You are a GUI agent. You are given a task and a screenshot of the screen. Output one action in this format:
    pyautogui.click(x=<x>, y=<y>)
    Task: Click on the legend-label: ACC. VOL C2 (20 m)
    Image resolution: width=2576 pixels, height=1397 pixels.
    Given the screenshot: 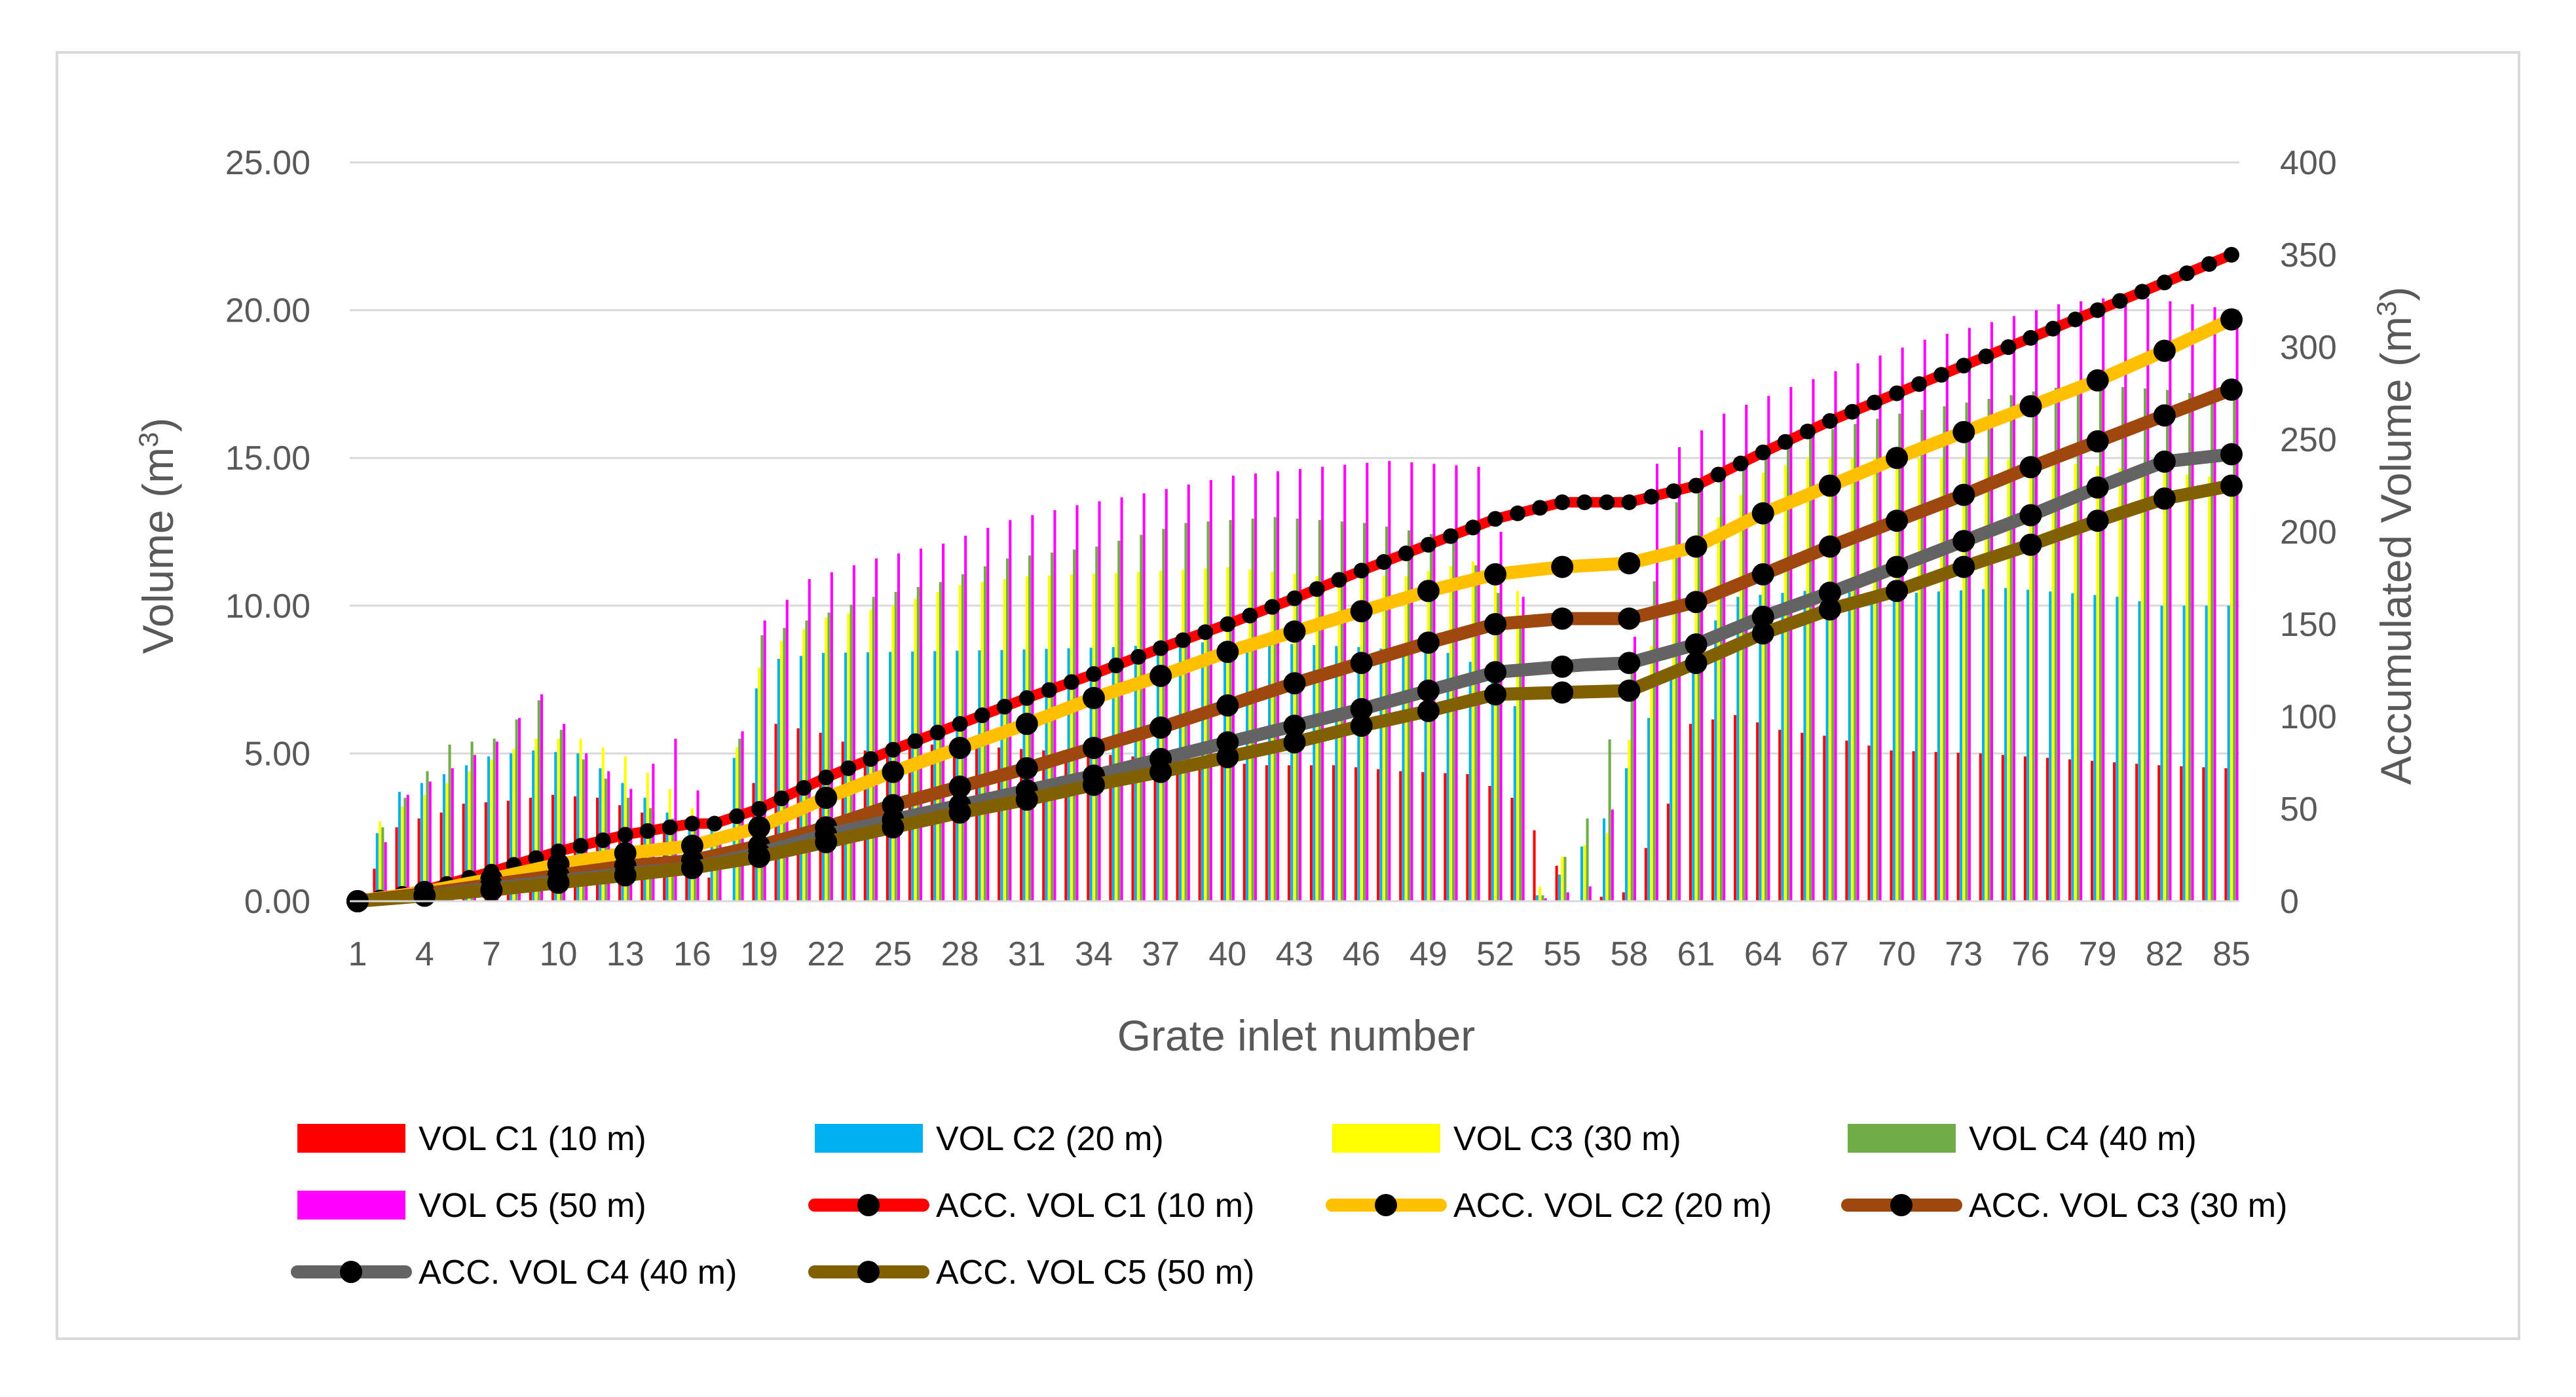 What is the action you would take?
    pyautogui.click(x=1612, y=1206)
    